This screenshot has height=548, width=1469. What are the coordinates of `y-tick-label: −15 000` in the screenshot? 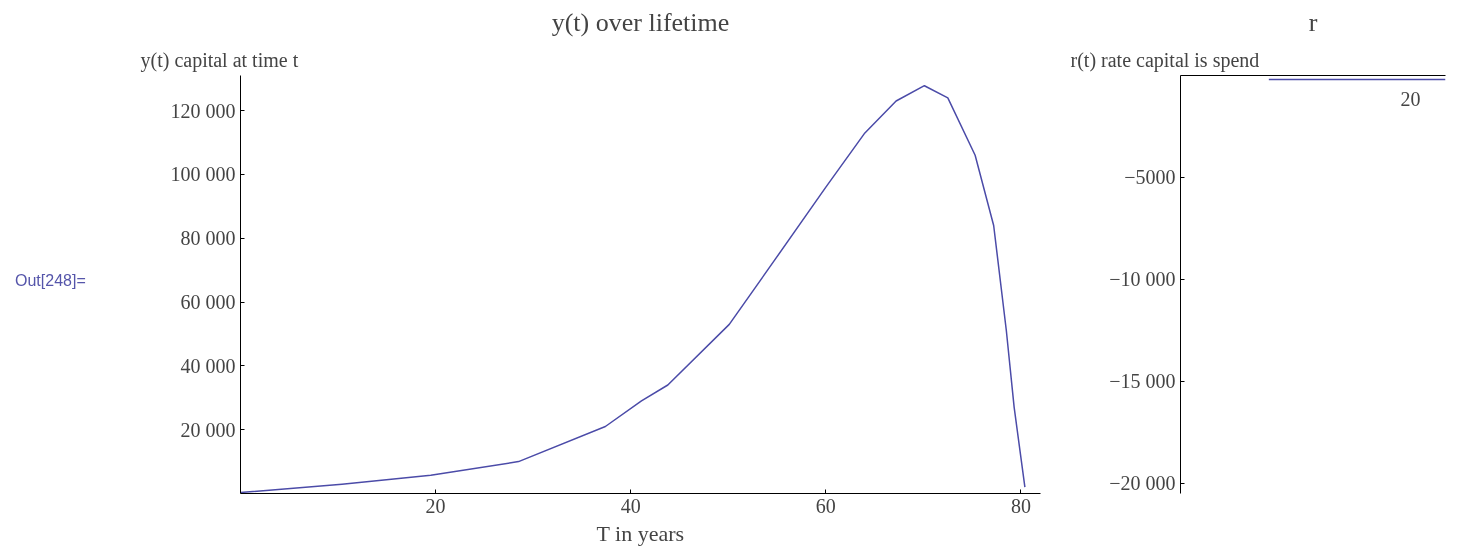 It's located at (1142, 381).